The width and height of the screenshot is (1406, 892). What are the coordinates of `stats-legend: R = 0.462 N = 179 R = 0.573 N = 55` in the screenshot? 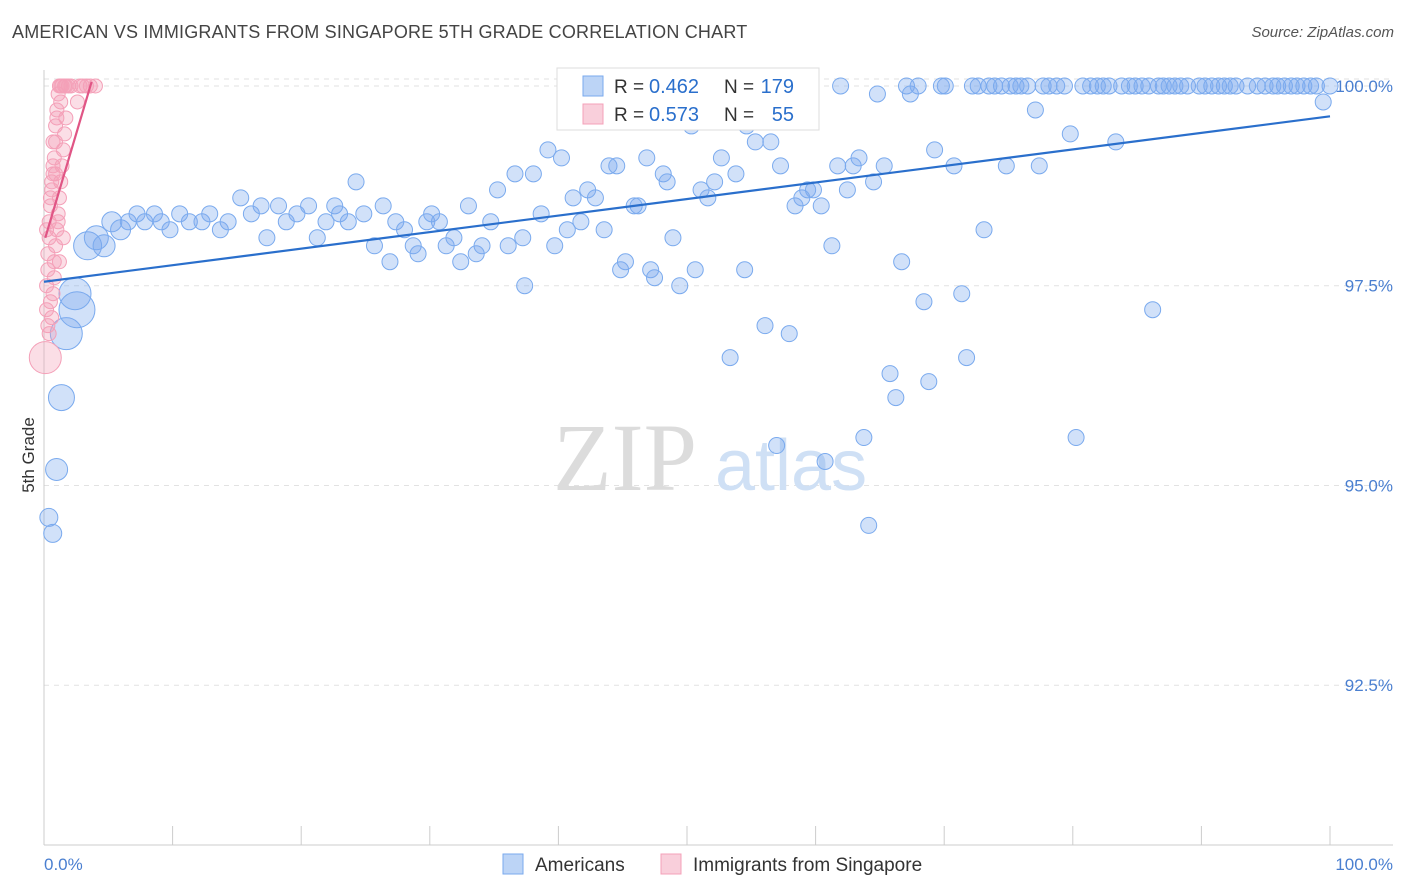 It's located at (688, 99).